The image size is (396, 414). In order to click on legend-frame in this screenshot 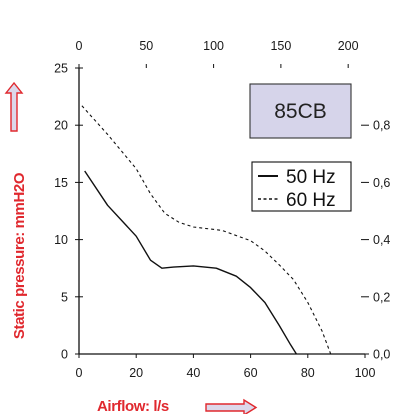, I will do `click(301, 186)`.